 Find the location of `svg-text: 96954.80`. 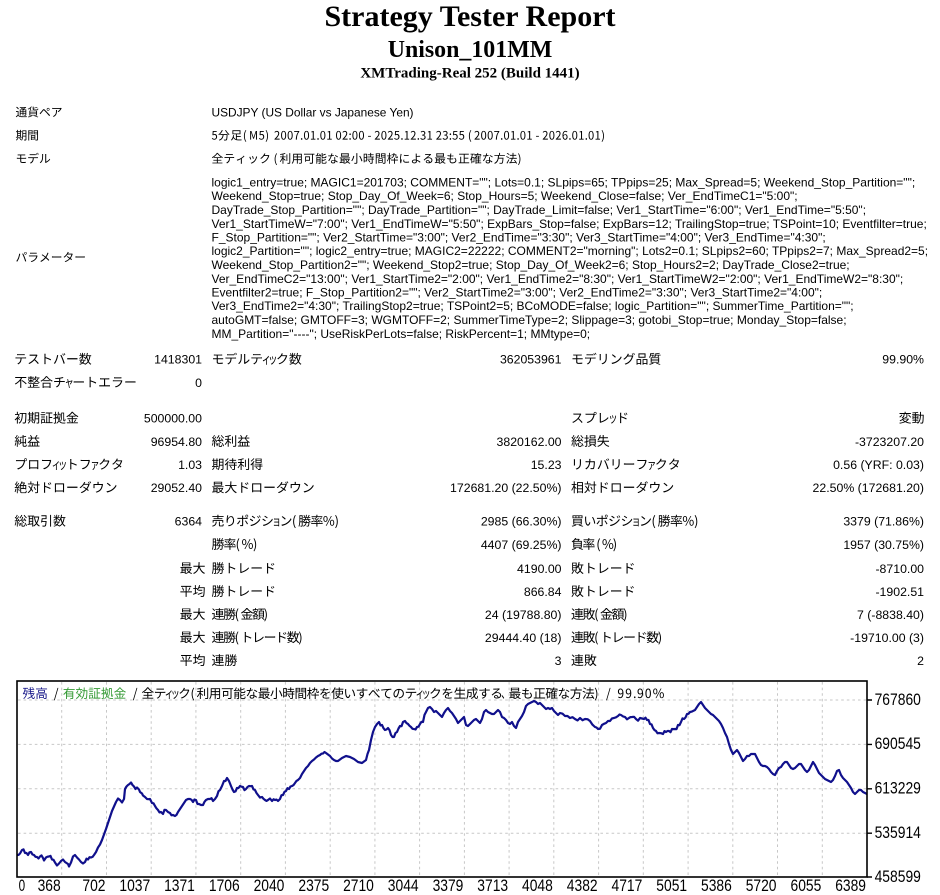

svg-text: 96954.80 is located at coordinates (176, 442).